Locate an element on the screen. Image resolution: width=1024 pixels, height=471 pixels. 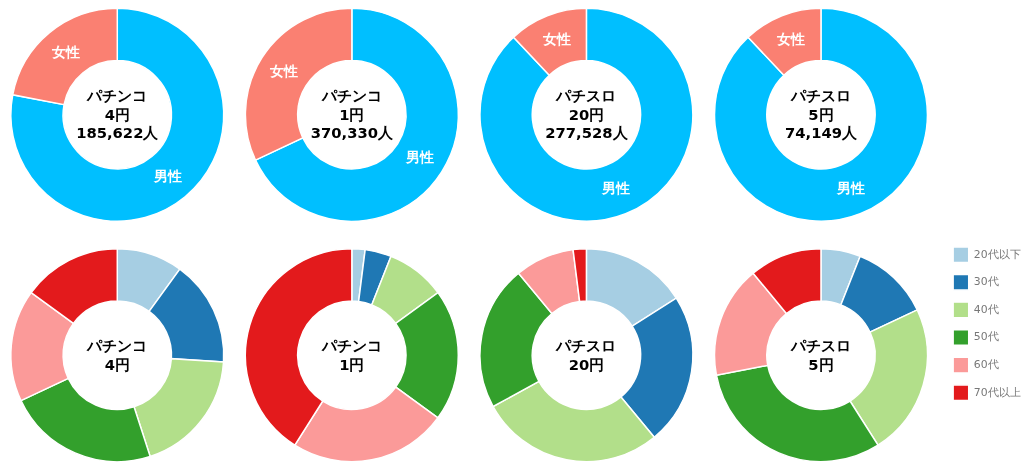
legend-label: 40代 is located at coordinates (986, 309).